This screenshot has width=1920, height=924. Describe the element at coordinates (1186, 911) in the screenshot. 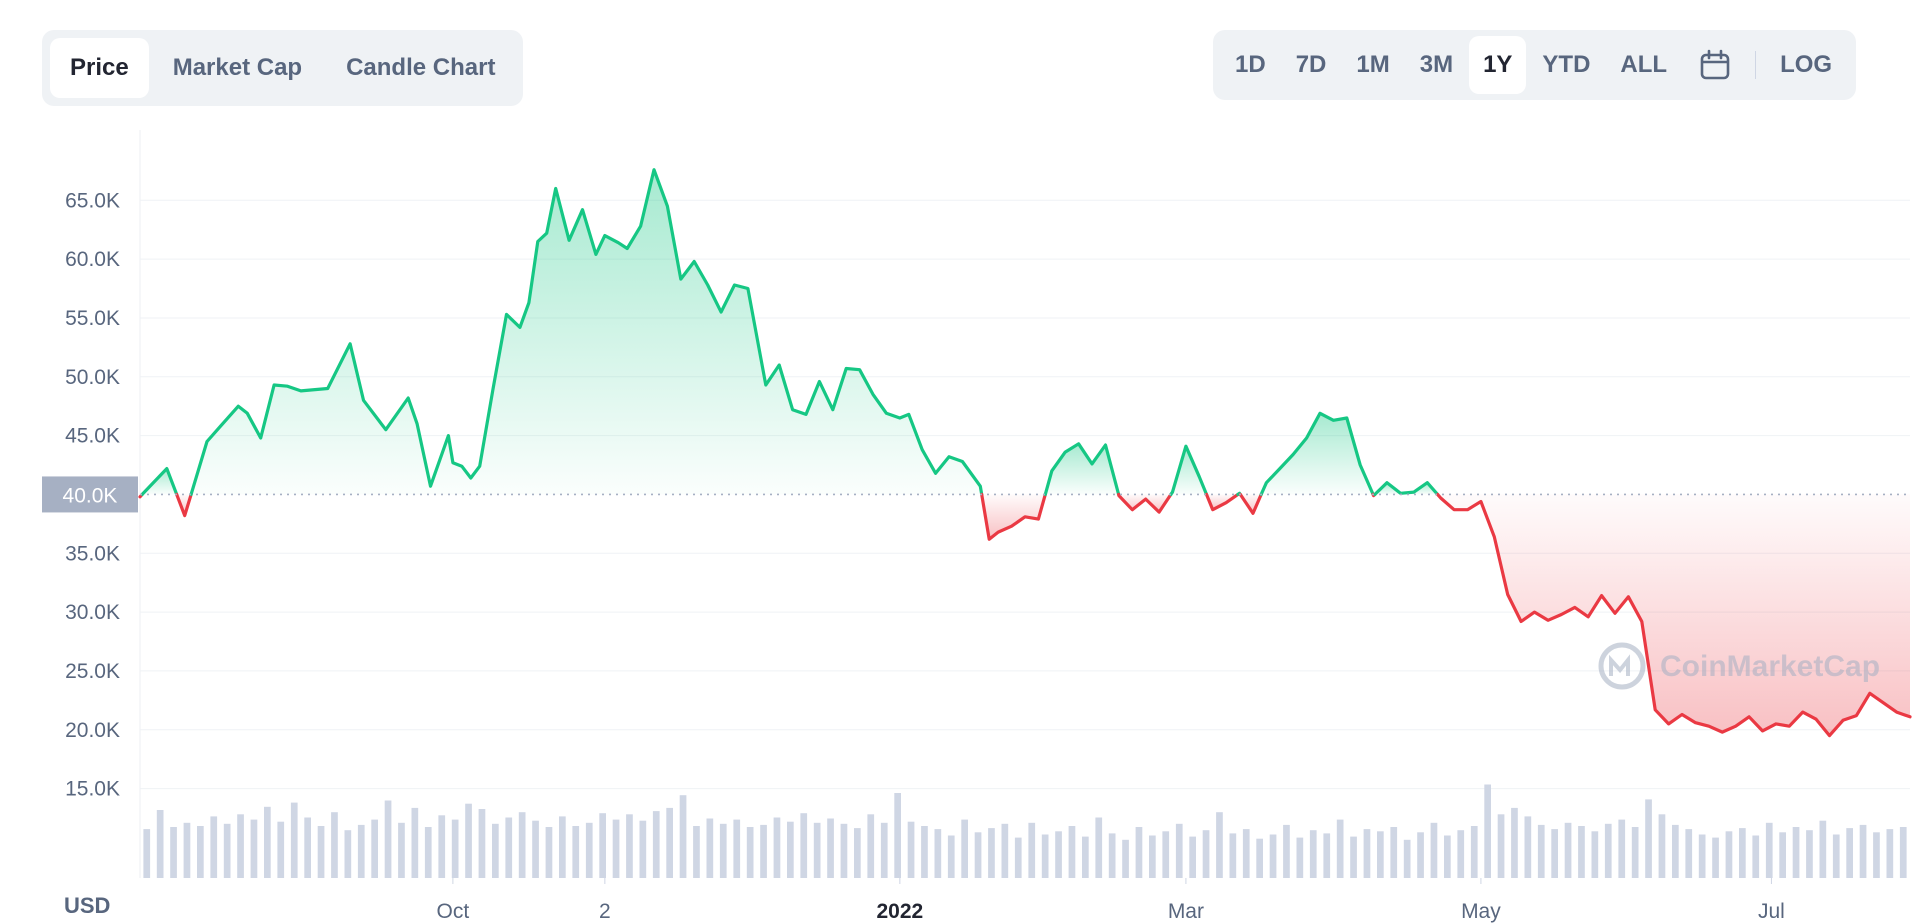

I see `x-tick-label: Mar` at that location.